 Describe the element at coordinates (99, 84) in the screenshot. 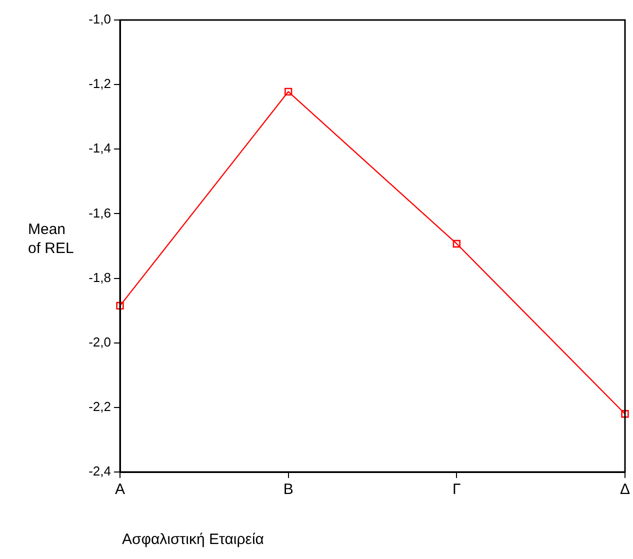

I see `y-tick-label: -1,2` at that location.